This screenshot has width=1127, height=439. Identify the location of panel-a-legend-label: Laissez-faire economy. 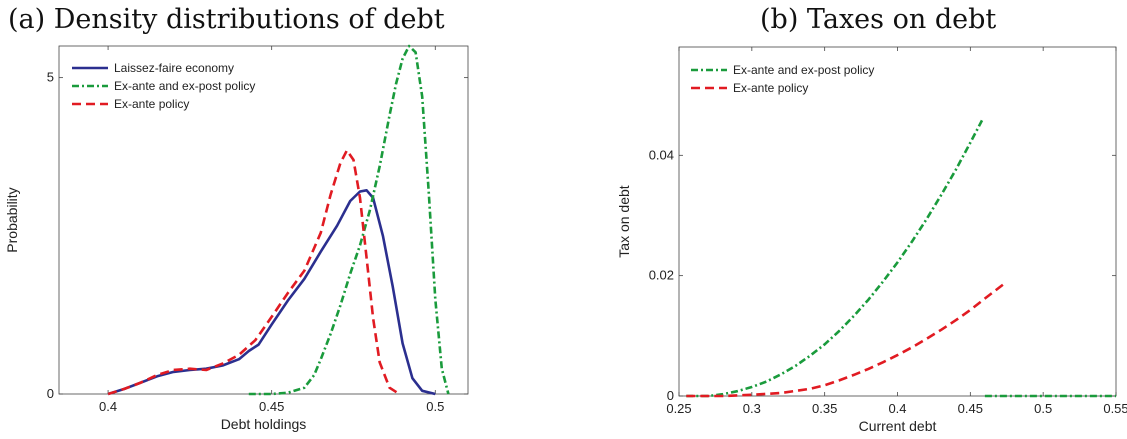
(174, 68).